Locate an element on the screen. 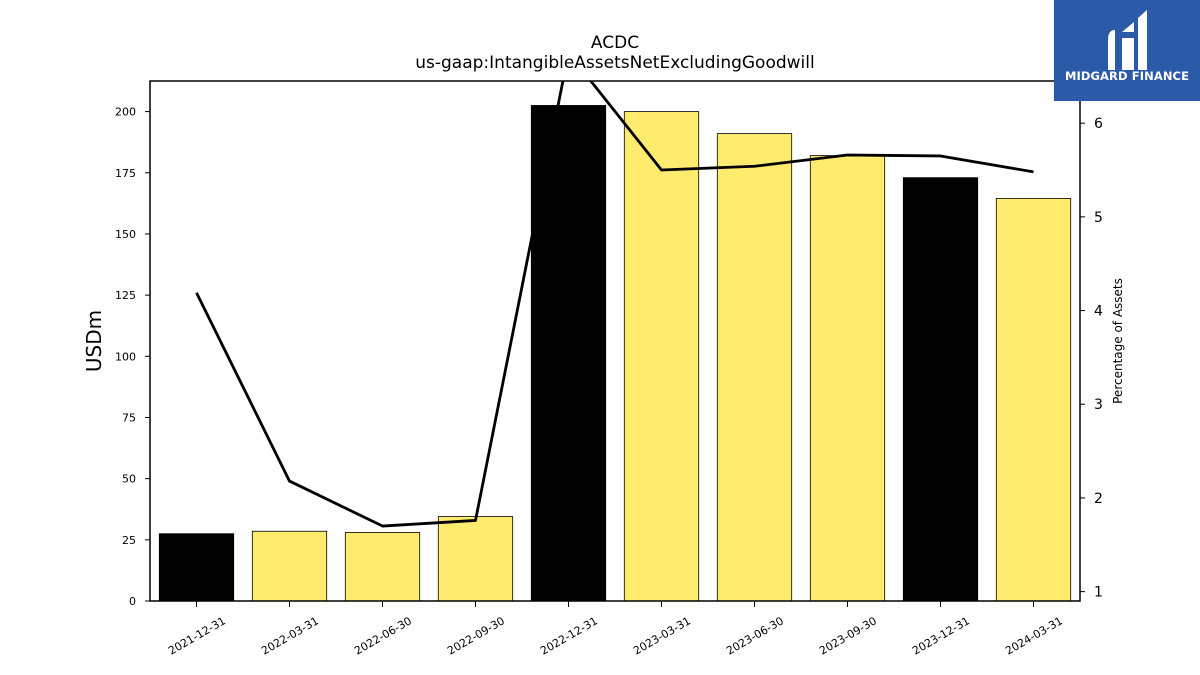 This screenshot has height=675, width=1200. right-tick-label: 1 is located at coordinates (1098, 593).